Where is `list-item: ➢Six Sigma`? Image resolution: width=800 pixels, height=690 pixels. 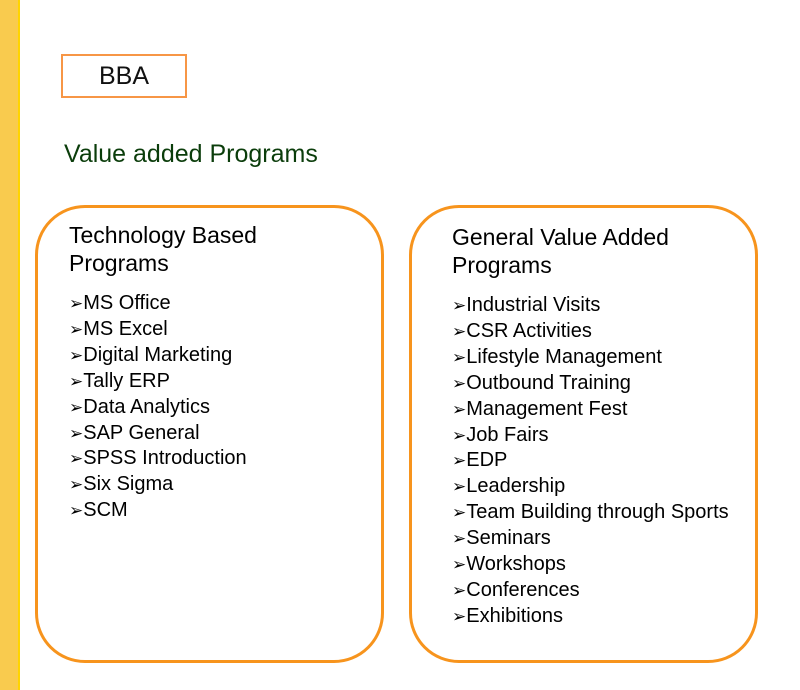
list-item: ➢Six Sigma is located at coordinates (225, 485).